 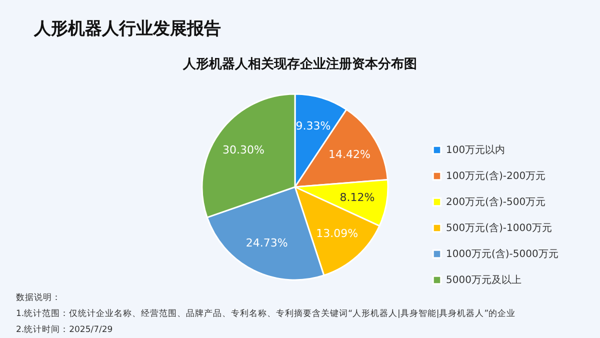 I want to click on text: 2.统计时间：2025/7/29, so click(x=64, y=329).